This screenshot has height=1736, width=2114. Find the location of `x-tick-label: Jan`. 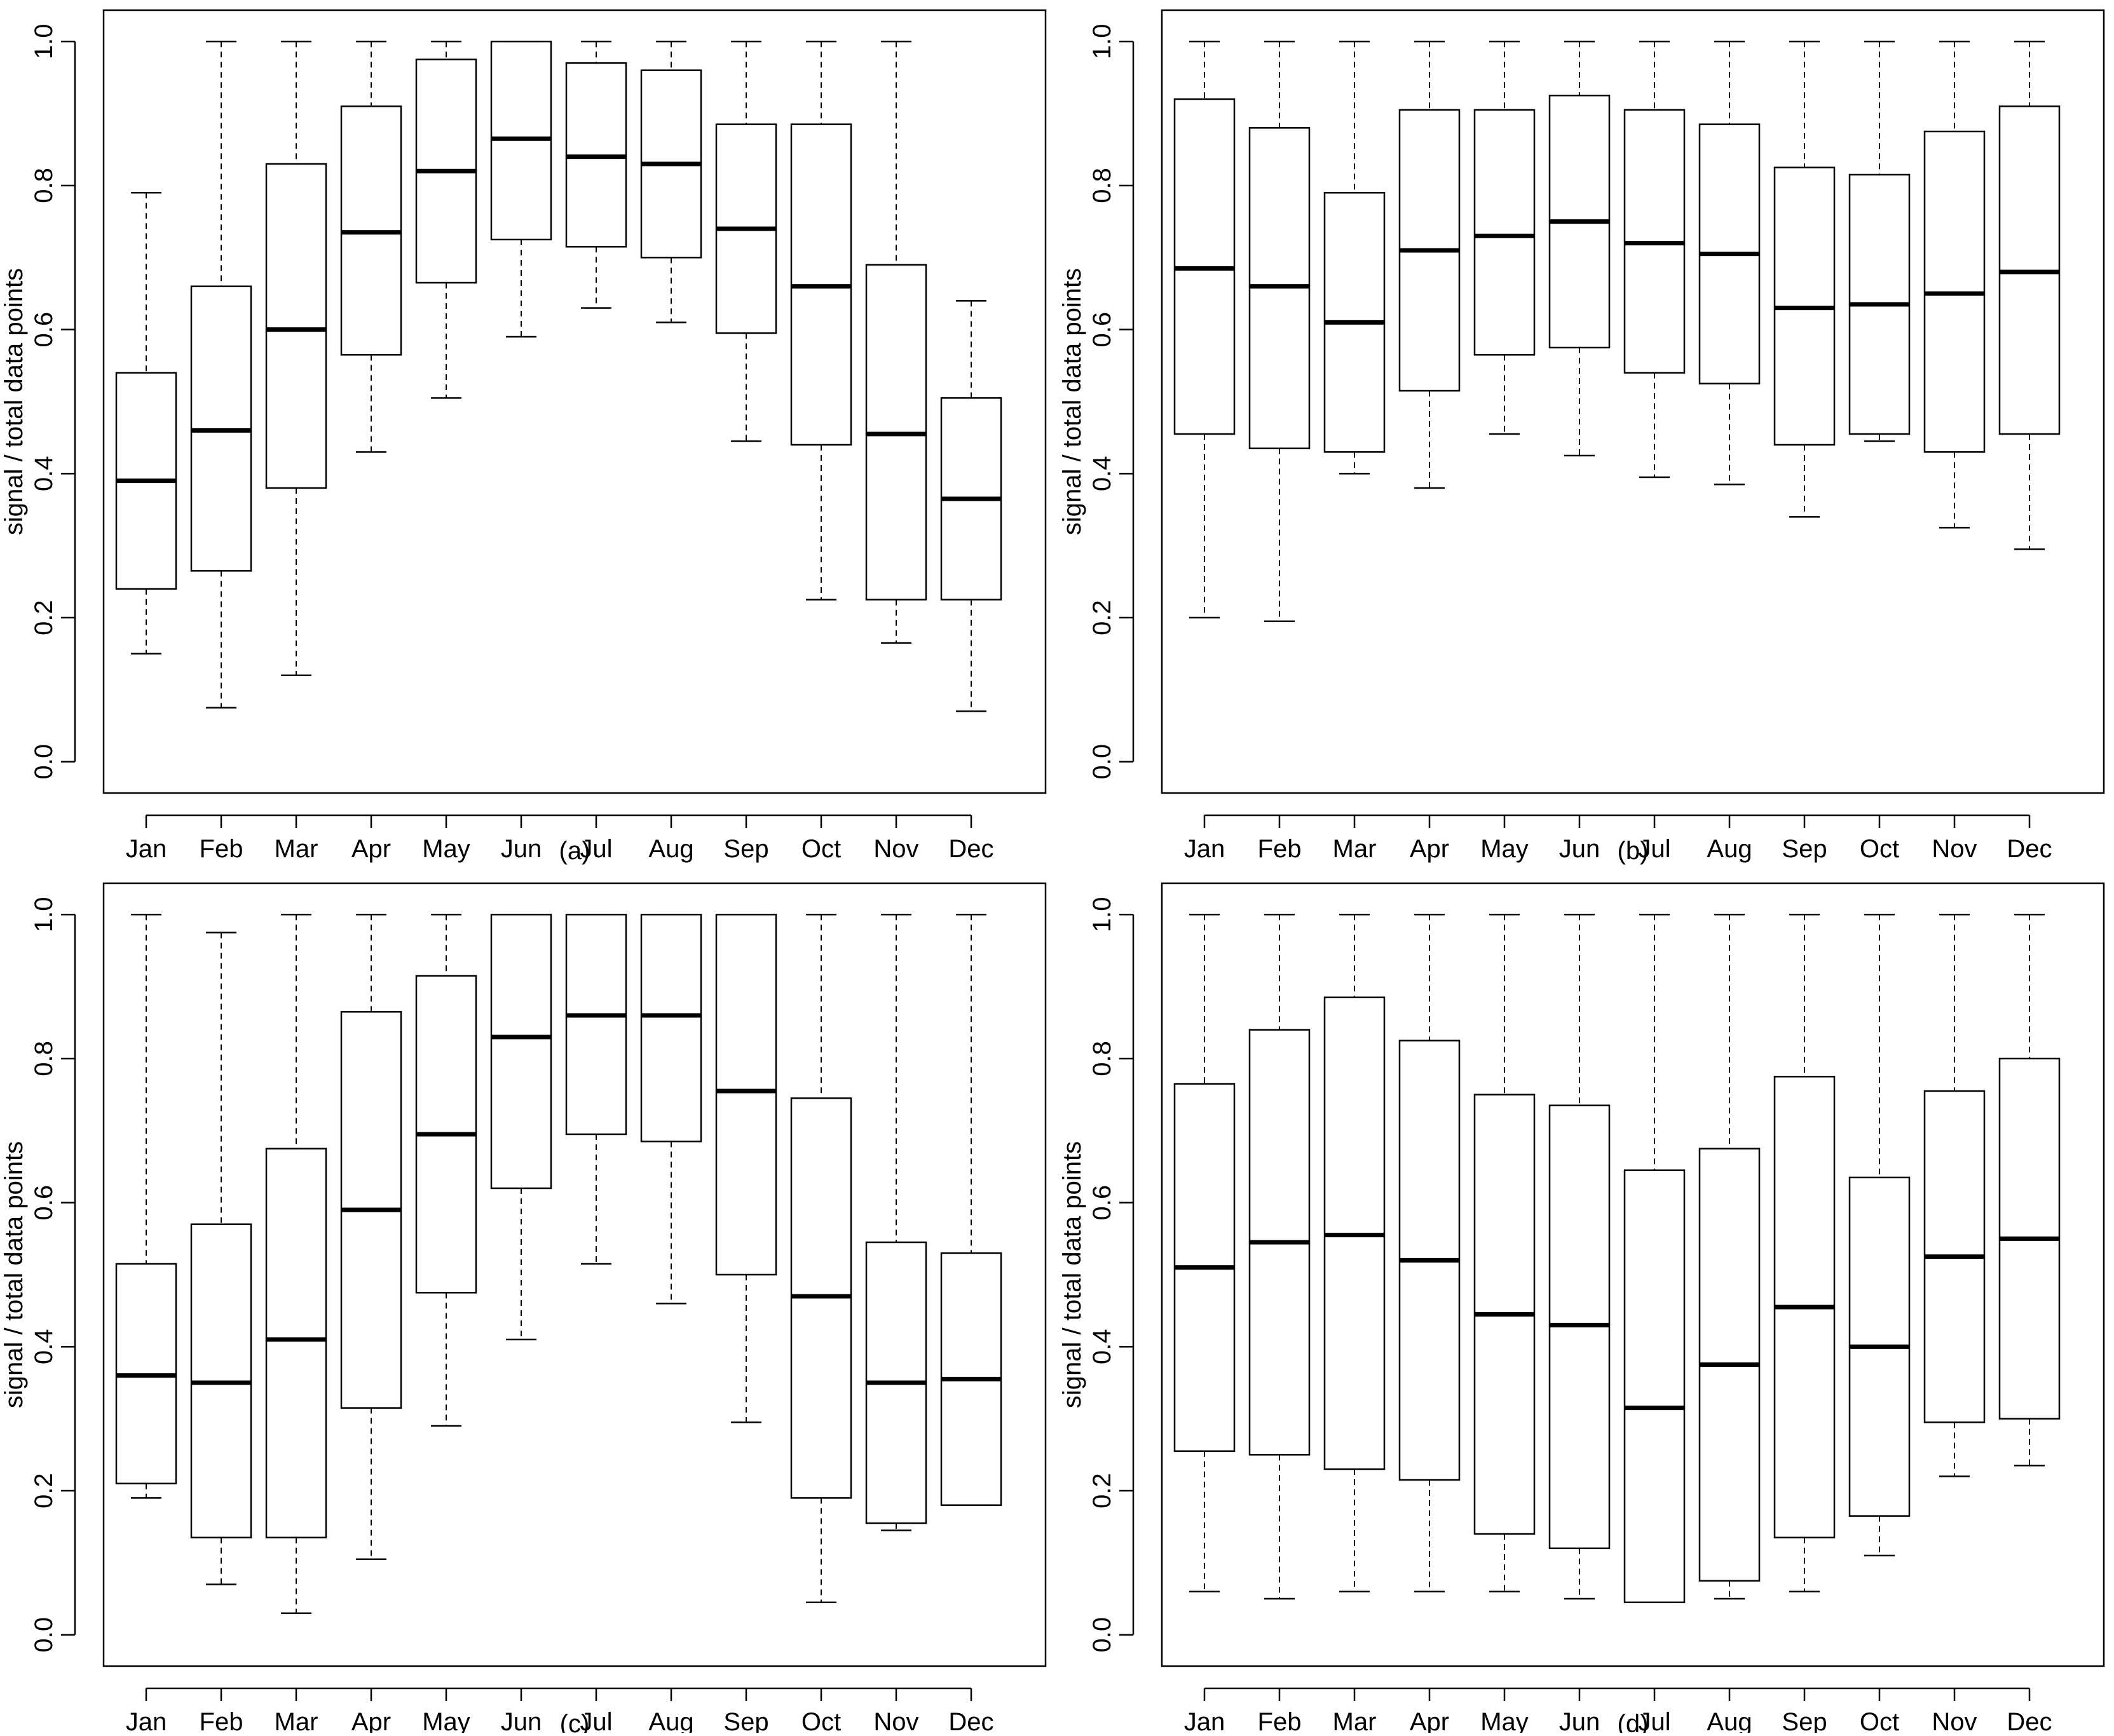

x-tick-label: Jan is located at coordinates (1204, 1720).